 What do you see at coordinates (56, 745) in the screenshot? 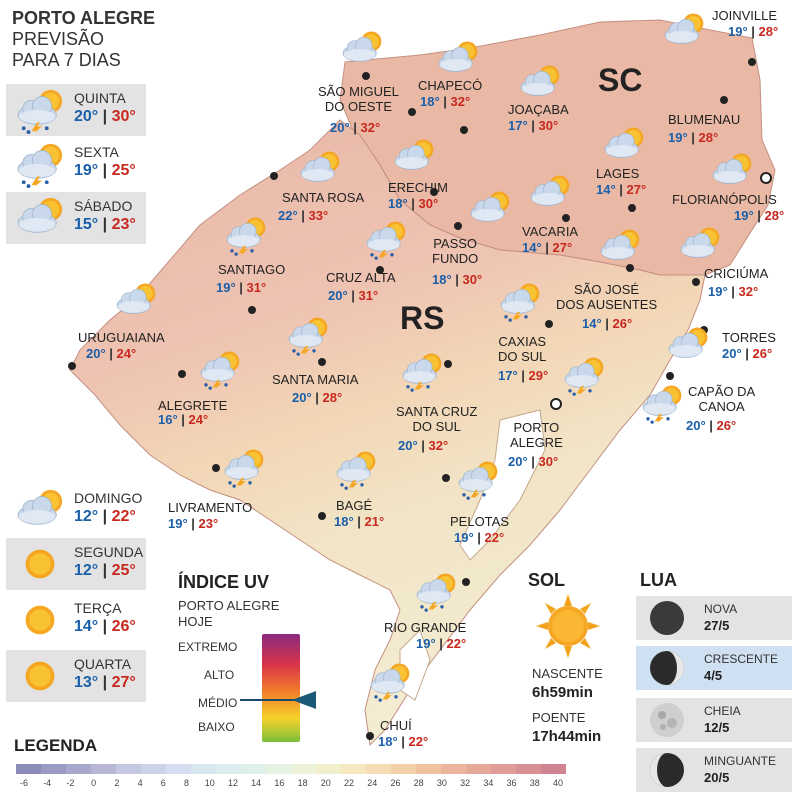
I see `legend-title: LEGENDA` at bounding box center [56, 745].